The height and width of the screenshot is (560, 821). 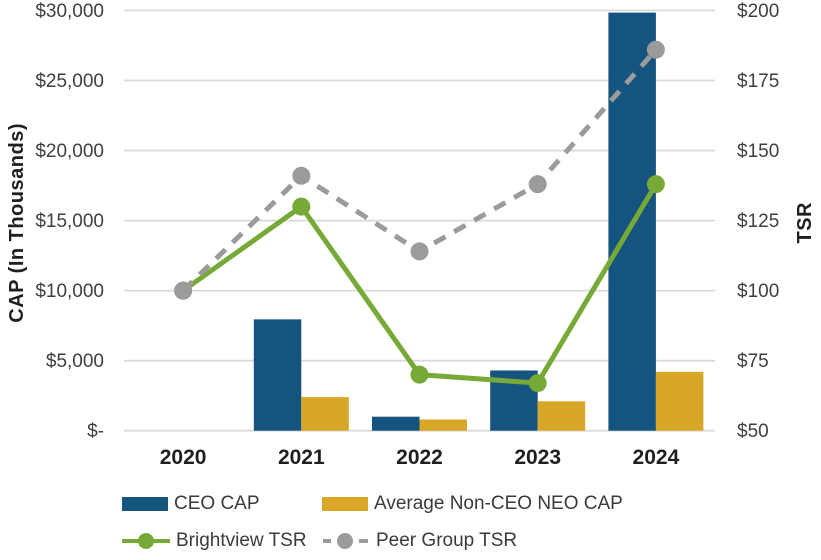 I want to click on left-axis-tick-label: $25,000, so click(x=69, y=81).